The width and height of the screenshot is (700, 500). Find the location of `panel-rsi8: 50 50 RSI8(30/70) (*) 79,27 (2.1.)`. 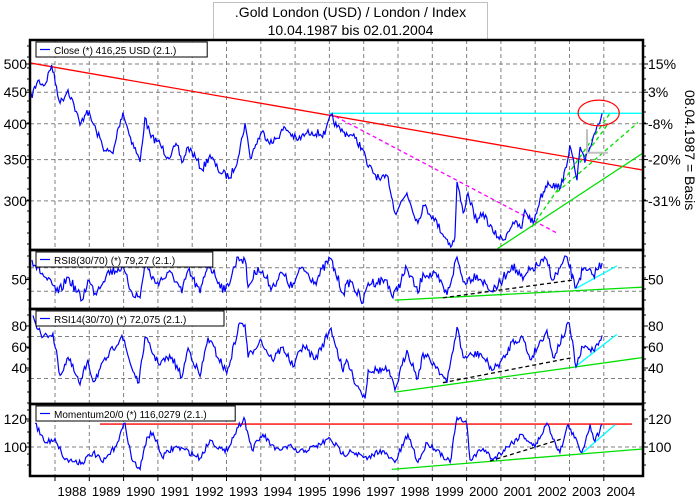

panel-rsi8: 50 50 RSI8(30/70) (*) 79,27 (2.1.) is located at coordinates (337, 279).